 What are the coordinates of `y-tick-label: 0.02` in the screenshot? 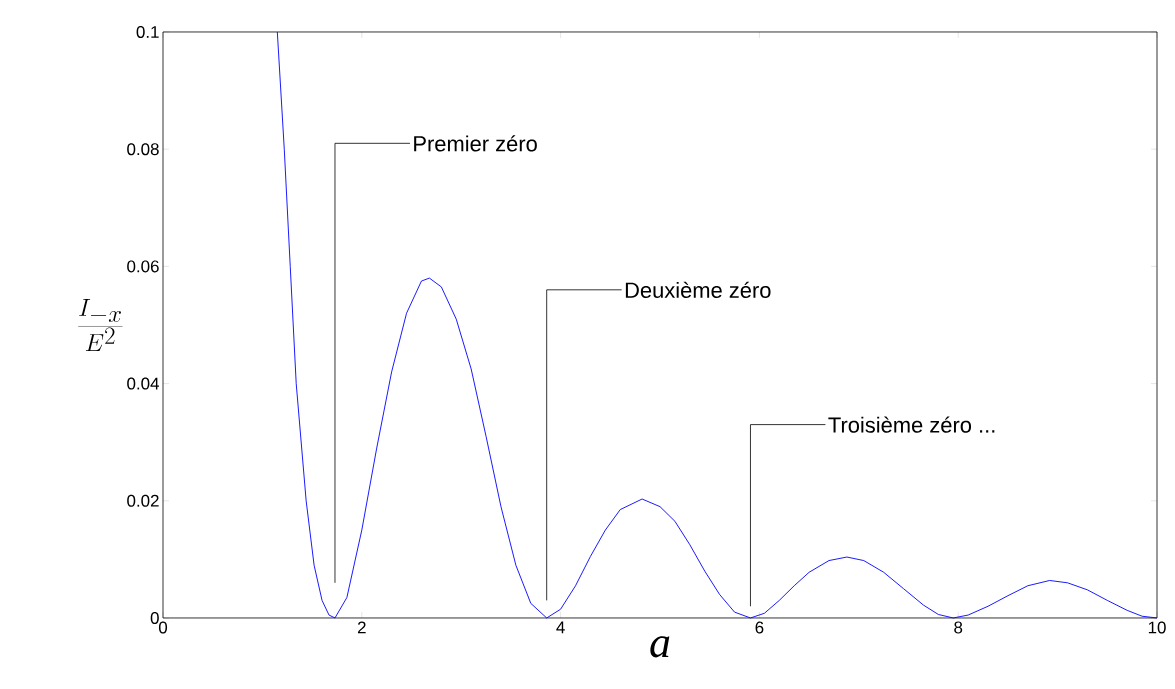 It's located at (143, 500).